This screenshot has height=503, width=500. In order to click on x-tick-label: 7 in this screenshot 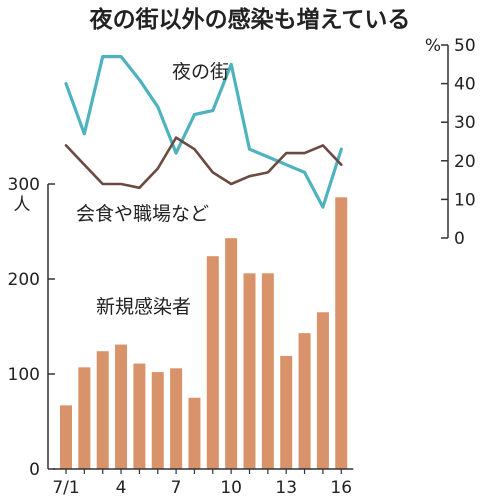, I will do `click(176, 488)`.